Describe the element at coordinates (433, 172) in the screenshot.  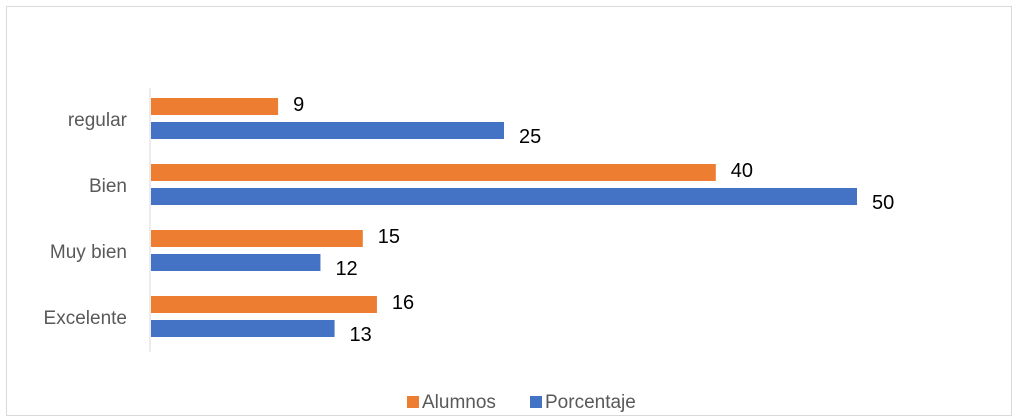
I see `bar-alumnos-bien` at that location.